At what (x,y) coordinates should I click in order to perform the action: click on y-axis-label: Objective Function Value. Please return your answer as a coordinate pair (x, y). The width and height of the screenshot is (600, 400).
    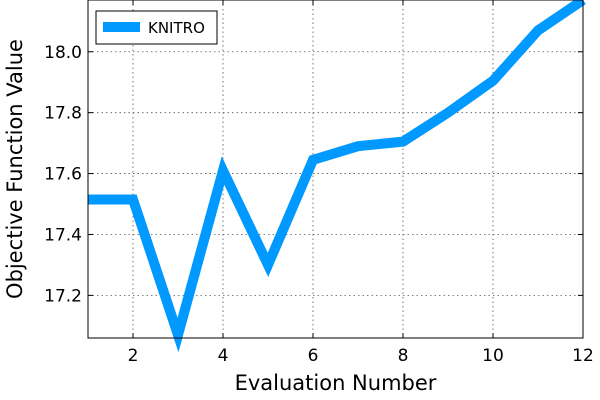
    Looking at the image, I should click on (15, 169).